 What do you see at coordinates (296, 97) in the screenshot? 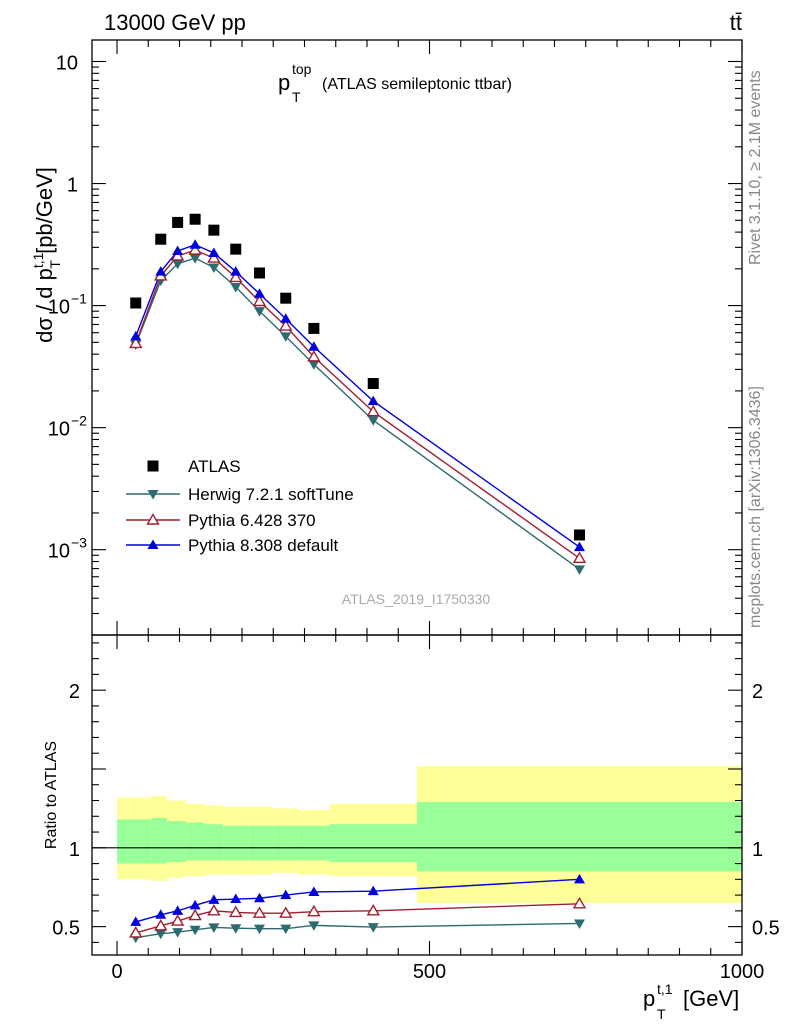
I see `title-subscript: T` at bounding box center [296, 97].